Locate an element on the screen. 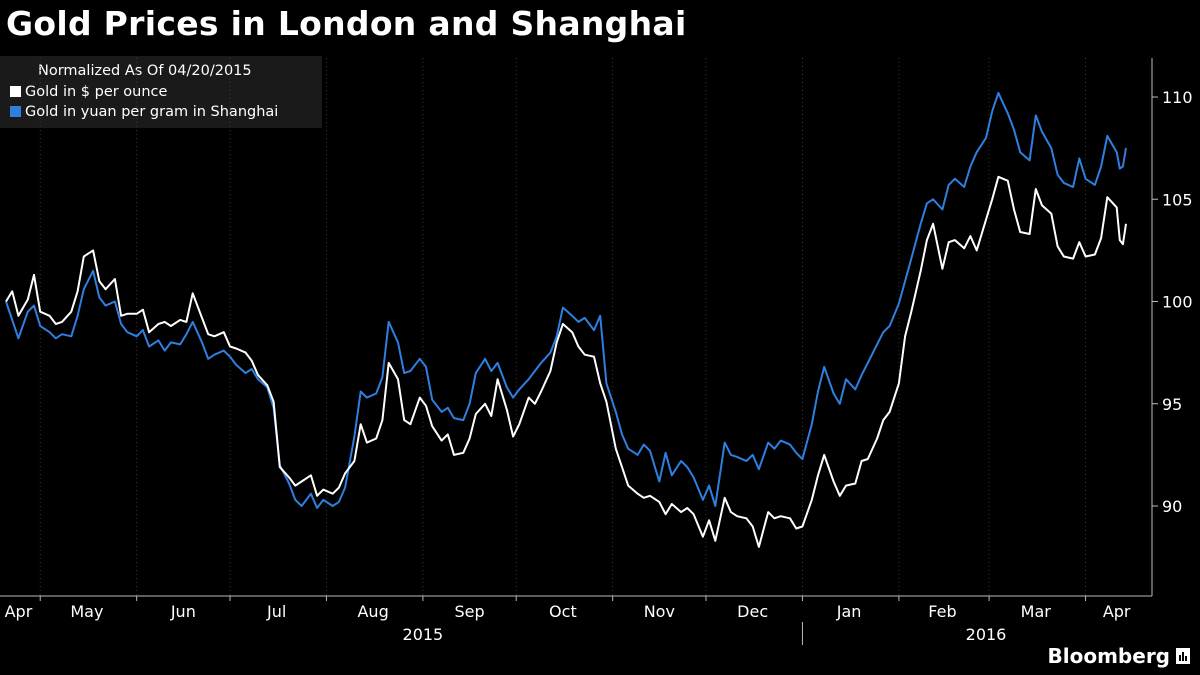 The image size is (1200, 675). x-tick-label: Feb is located at coordinates (942, 611).